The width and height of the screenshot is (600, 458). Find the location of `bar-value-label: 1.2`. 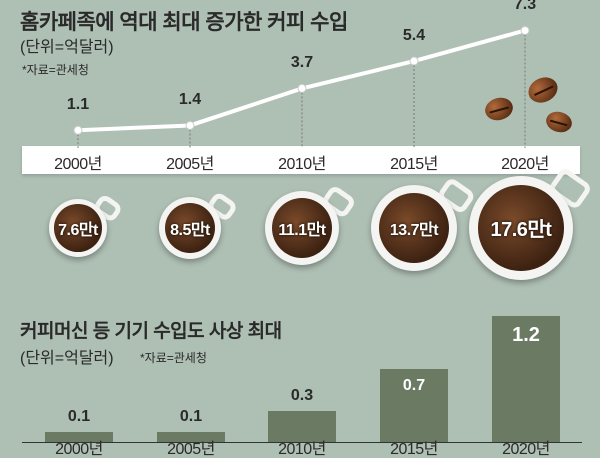

bar-value-label: 1.2 is located at coordinates (526, 335).